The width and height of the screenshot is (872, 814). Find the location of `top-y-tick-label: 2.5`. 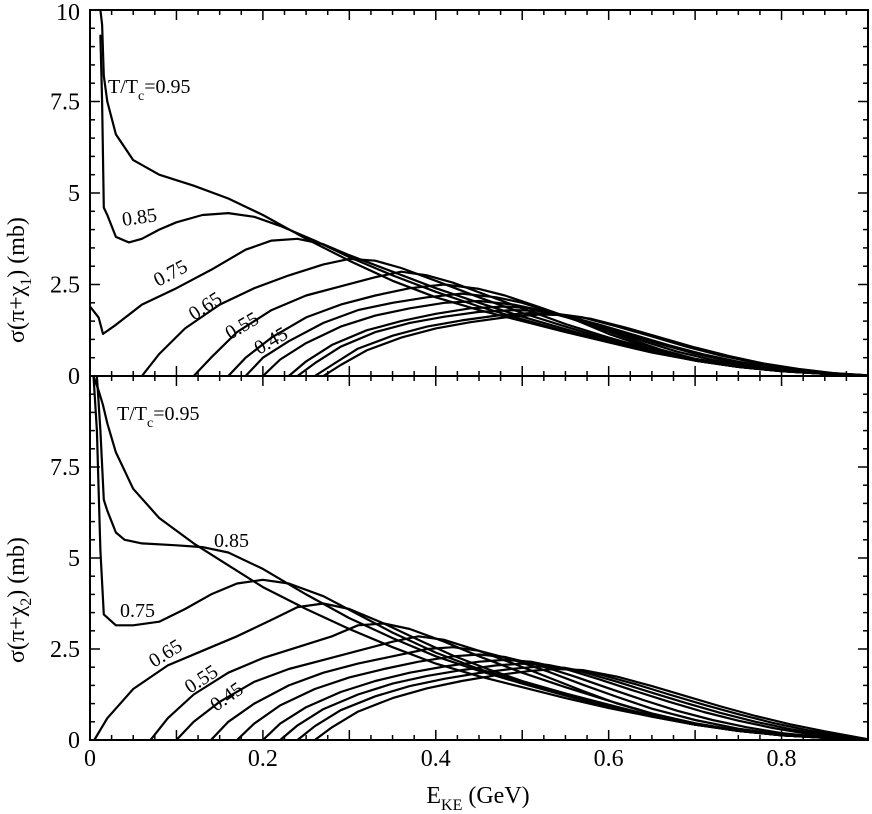

top-y-tick-label: 2.5 is located at coordinates (65, 286).